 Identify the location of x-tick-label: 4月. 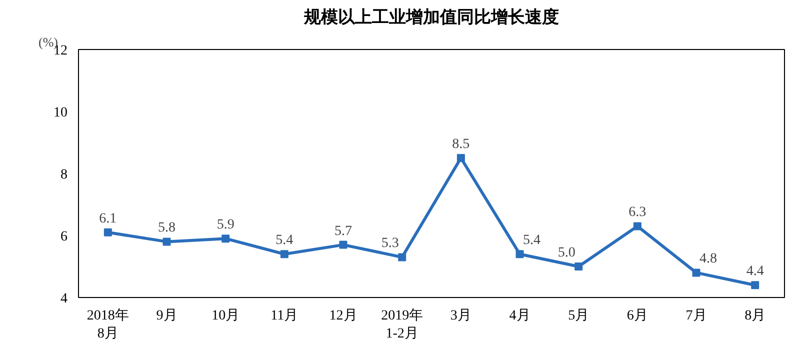
(519, 316).